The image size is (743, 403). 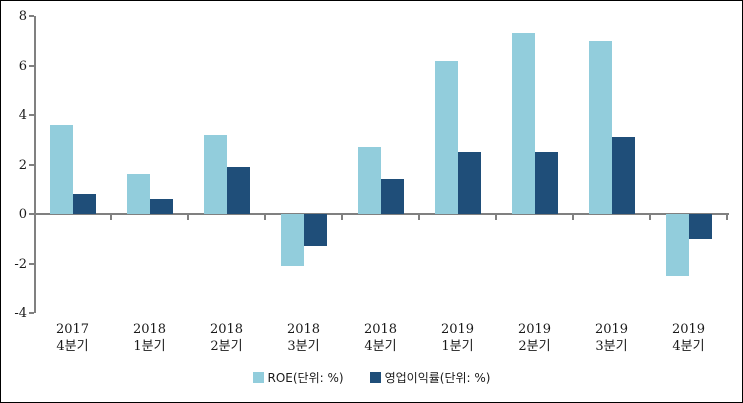 What do you see at coordinates (35, 164) in the screenshot?
I see `y-axis-line` at bounding box center [35, 164].